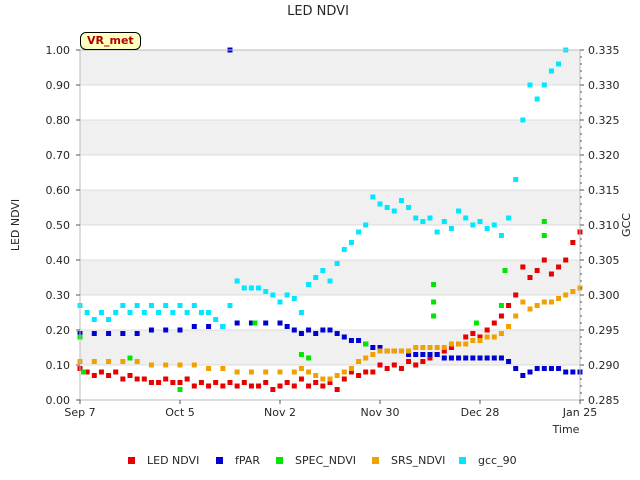  Describe the element at coordinates (58, 365) in the screenshot. I see `y-tick-label: 0.10` at that location.